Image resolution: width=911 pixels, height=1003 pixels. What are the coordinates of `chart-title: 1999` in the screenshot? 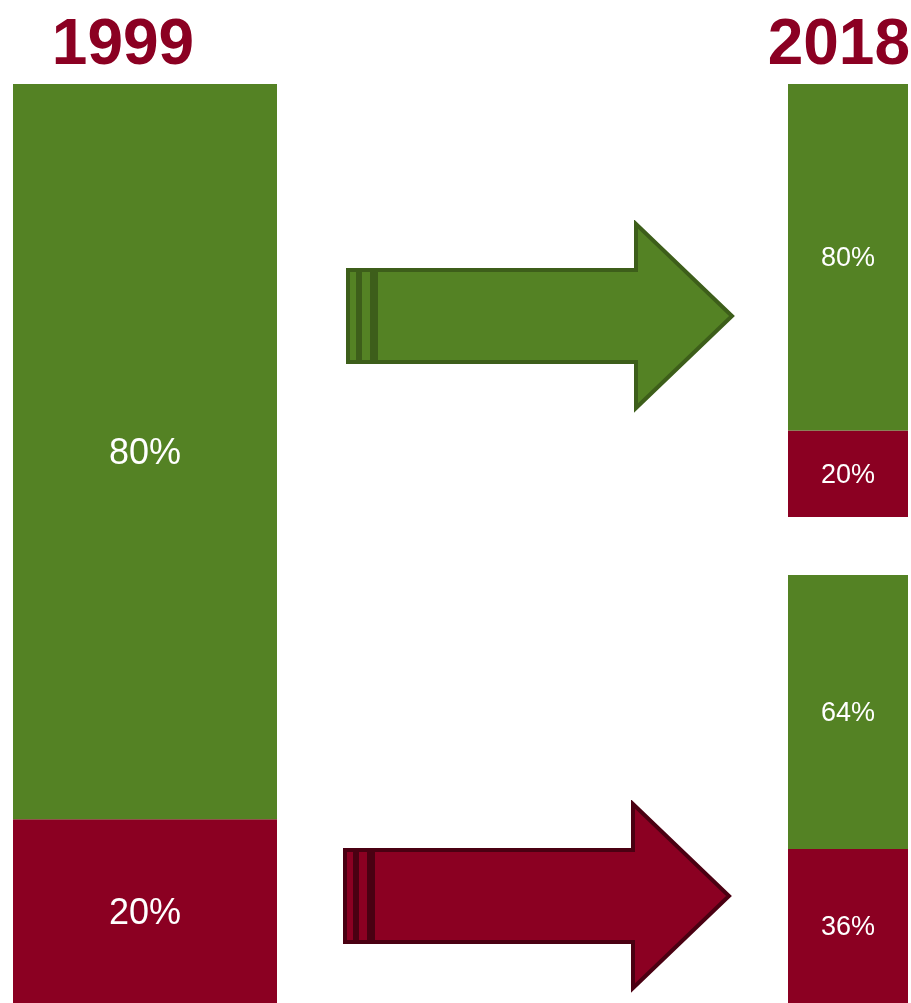 It's located at (123, 42).